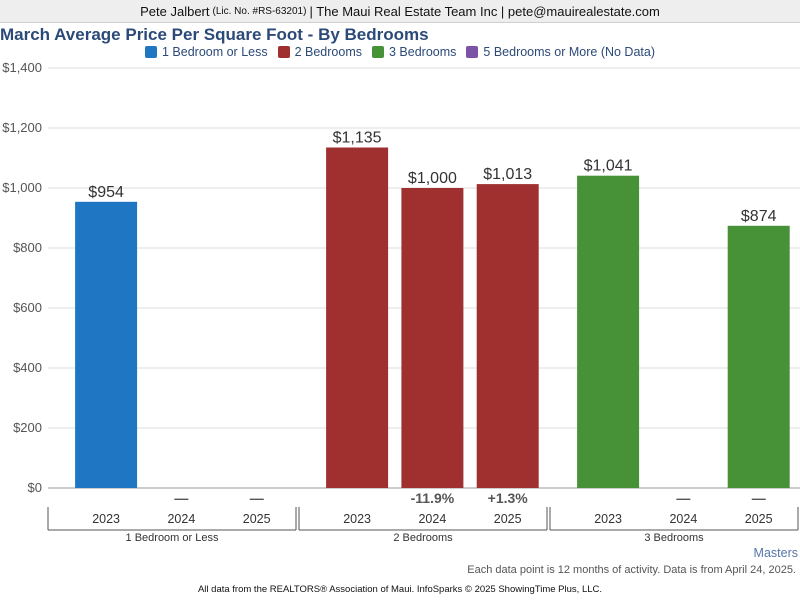 The image size is (800, 600). I want to click on y-tick-label: $1,400, so click(22, 67).